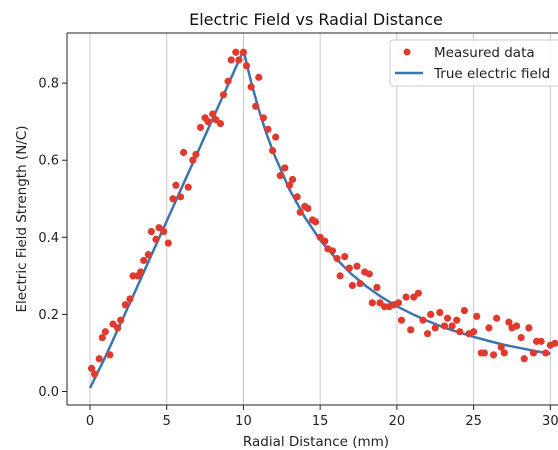 The height and width of the screenshot is (450, 558). Describe the element at coordinates (491, 74) in the screenshot. I see `legend-label-true: True electric field` at that location.